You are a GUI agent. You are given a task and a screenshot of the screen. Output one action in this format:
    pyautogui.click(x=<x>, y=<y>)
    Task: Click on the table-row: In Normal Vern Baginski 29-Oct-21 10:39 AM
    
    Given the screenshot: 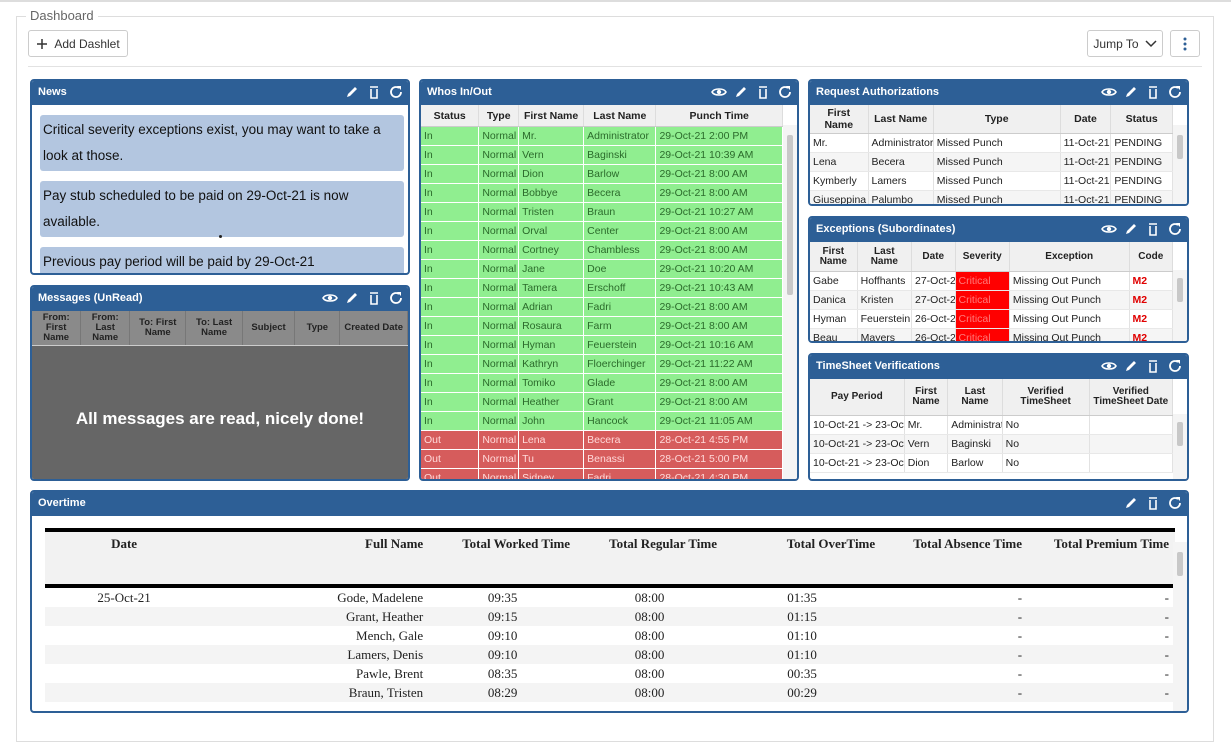 What is the action you would take?
    pyautogui.click(x=602, y=155)
    